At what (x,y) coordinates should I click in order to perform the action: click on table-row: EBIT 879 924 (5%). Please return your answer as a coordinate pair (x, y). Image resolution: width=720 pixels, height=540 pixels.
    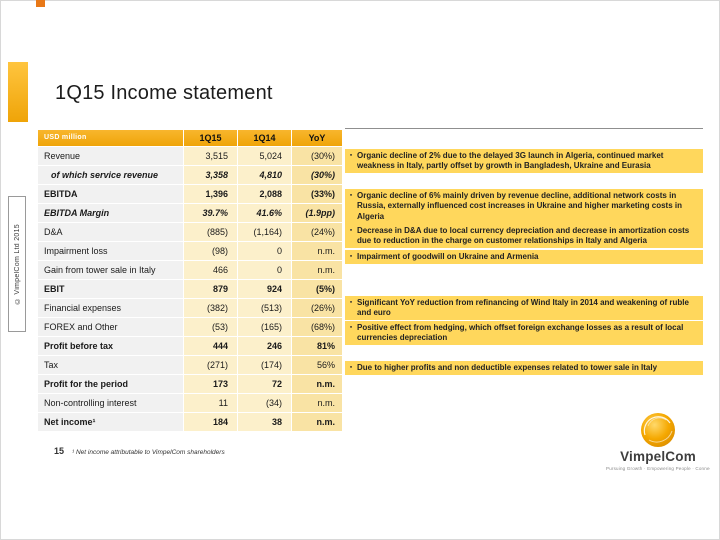
    Looking at the image, I should click on (190, 289).